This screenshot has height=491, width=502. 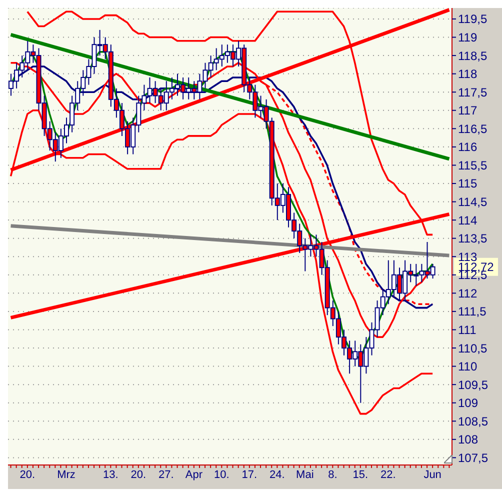 What do you see at coordinates (166, 474) in the screenshot?
I see `x-tick-label: 27.` at bounding box center [166, 474].